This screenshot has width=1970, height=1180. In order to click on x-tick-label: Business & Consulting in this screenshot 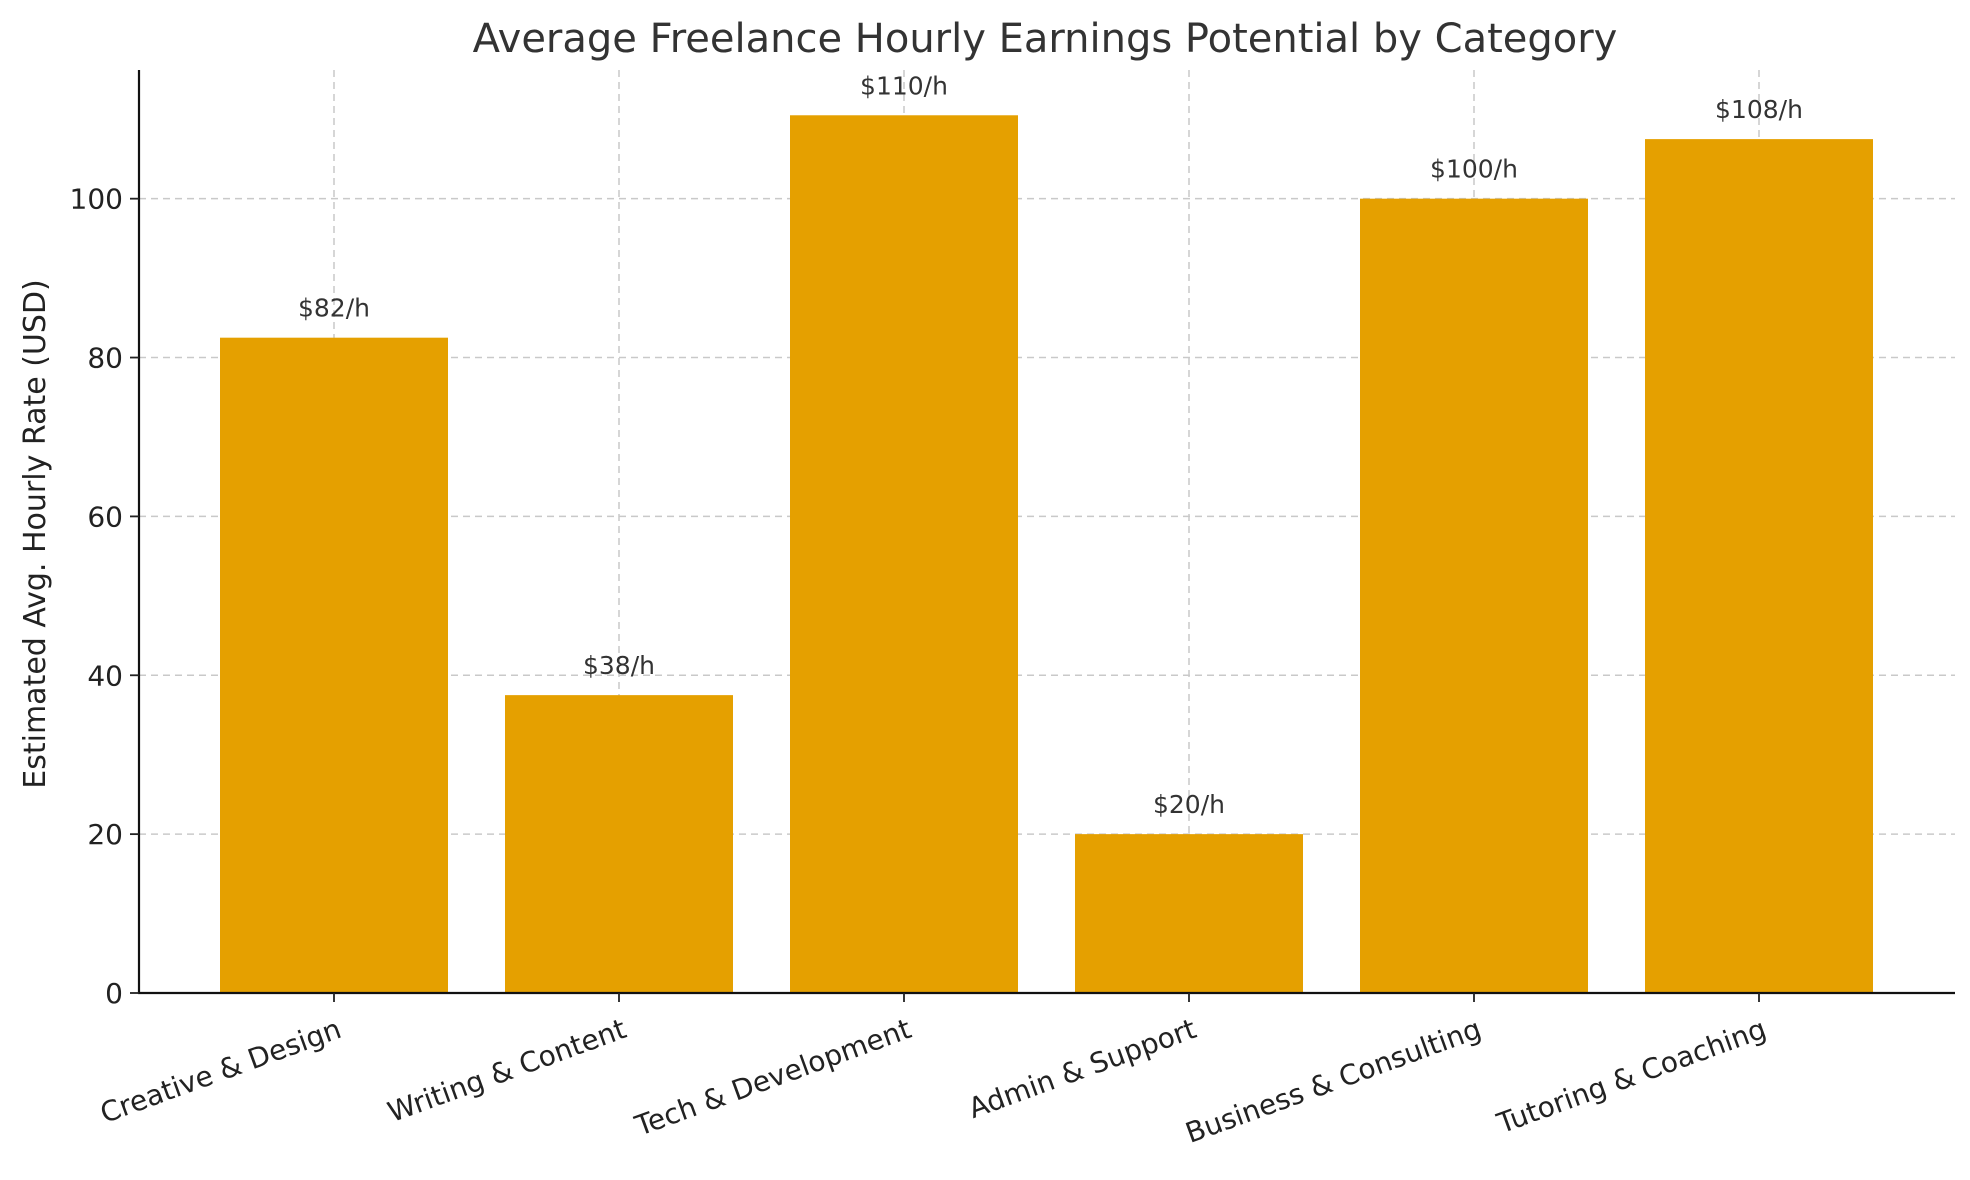, I will do `click(1333, 1081)`.